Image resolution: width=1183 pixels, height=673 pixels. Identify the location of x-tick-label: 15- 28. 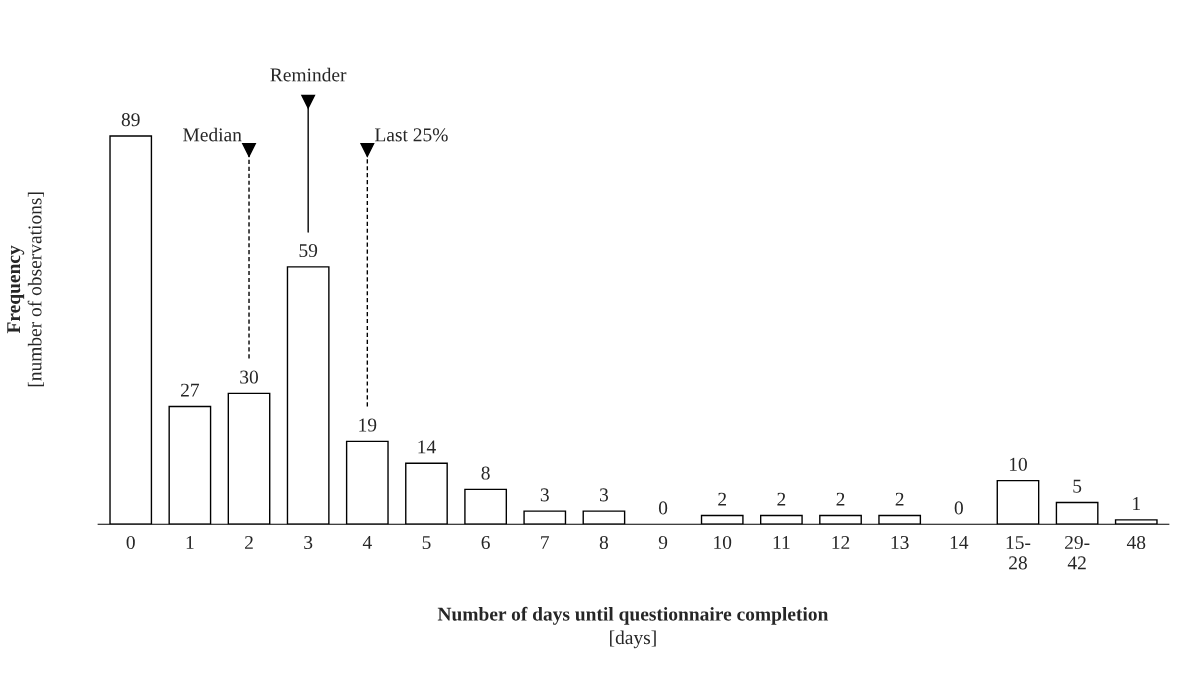
(1018, 553).